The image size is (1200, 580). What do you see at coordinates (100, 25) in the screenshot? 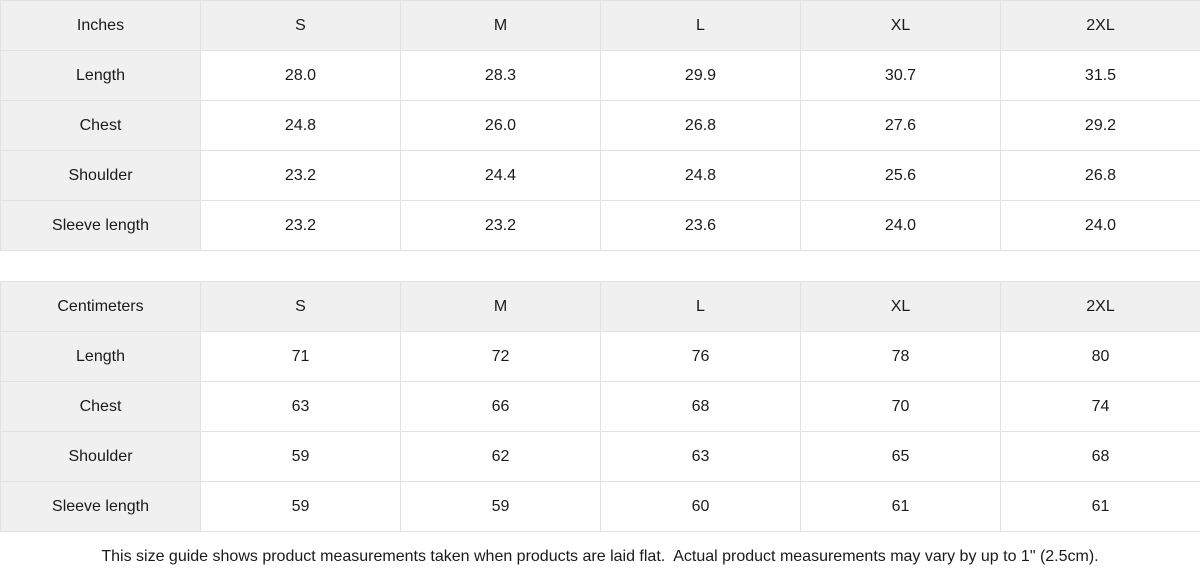
I see `unit-header-cell: Inches` at bounding box center [100, 25].